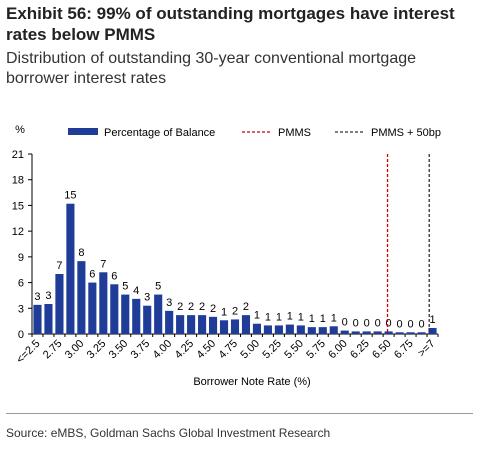 The height and width of the screenshot is (451, 479). Describe the element at coordinates (360, 350) in the screenshot. I see `x-tick-label: 6.25` at that location.